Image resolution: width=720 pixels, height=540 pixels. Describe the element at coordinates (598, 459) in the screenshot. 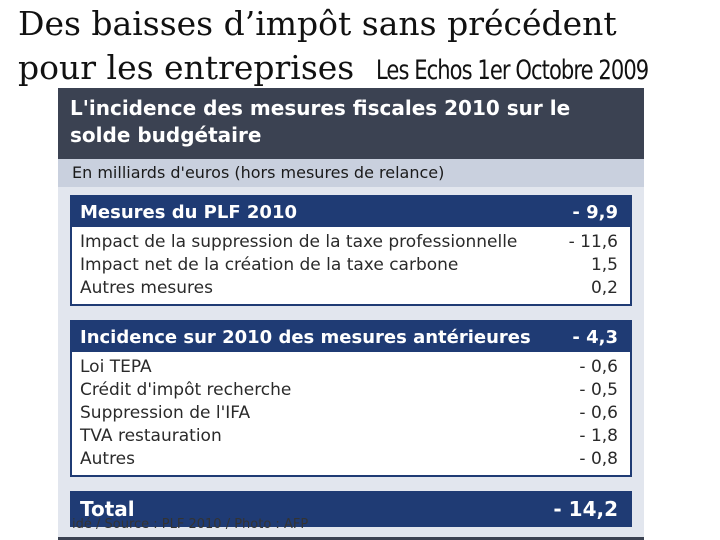

I see `row-value: - 0,8` at that location.